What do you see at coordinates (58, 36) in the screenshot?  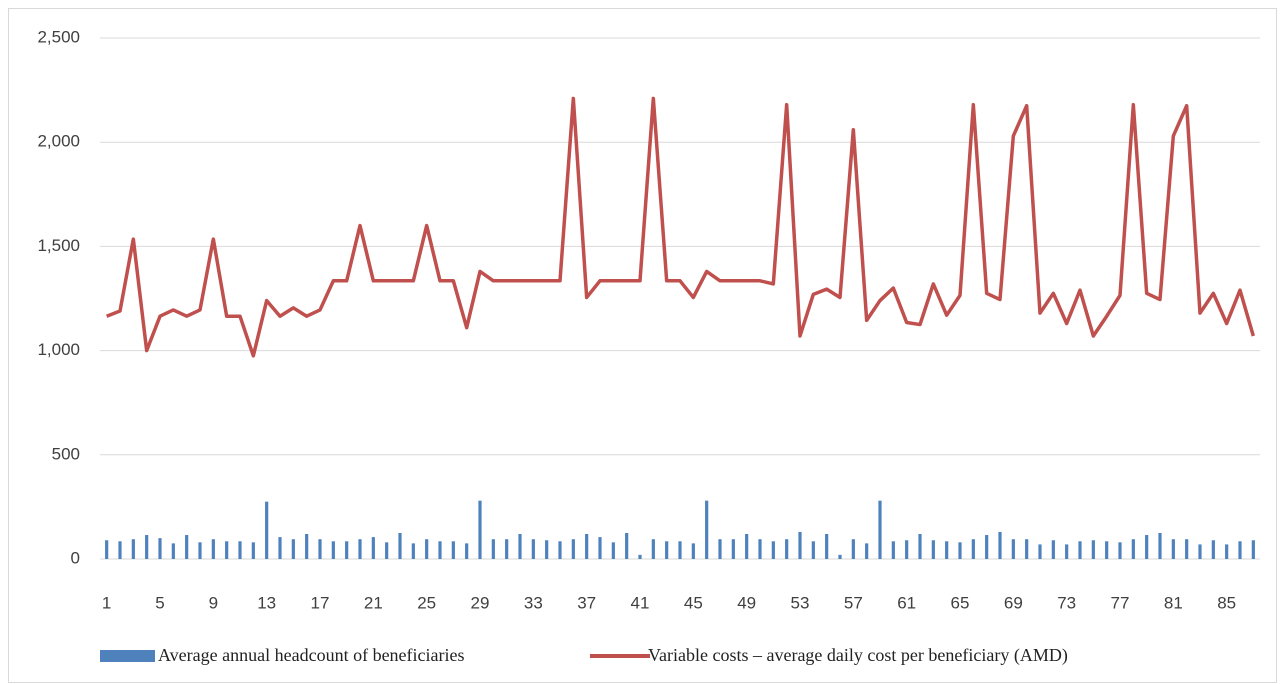 I see `y-tick-label: 2,500` at bounding box center [58, 36].